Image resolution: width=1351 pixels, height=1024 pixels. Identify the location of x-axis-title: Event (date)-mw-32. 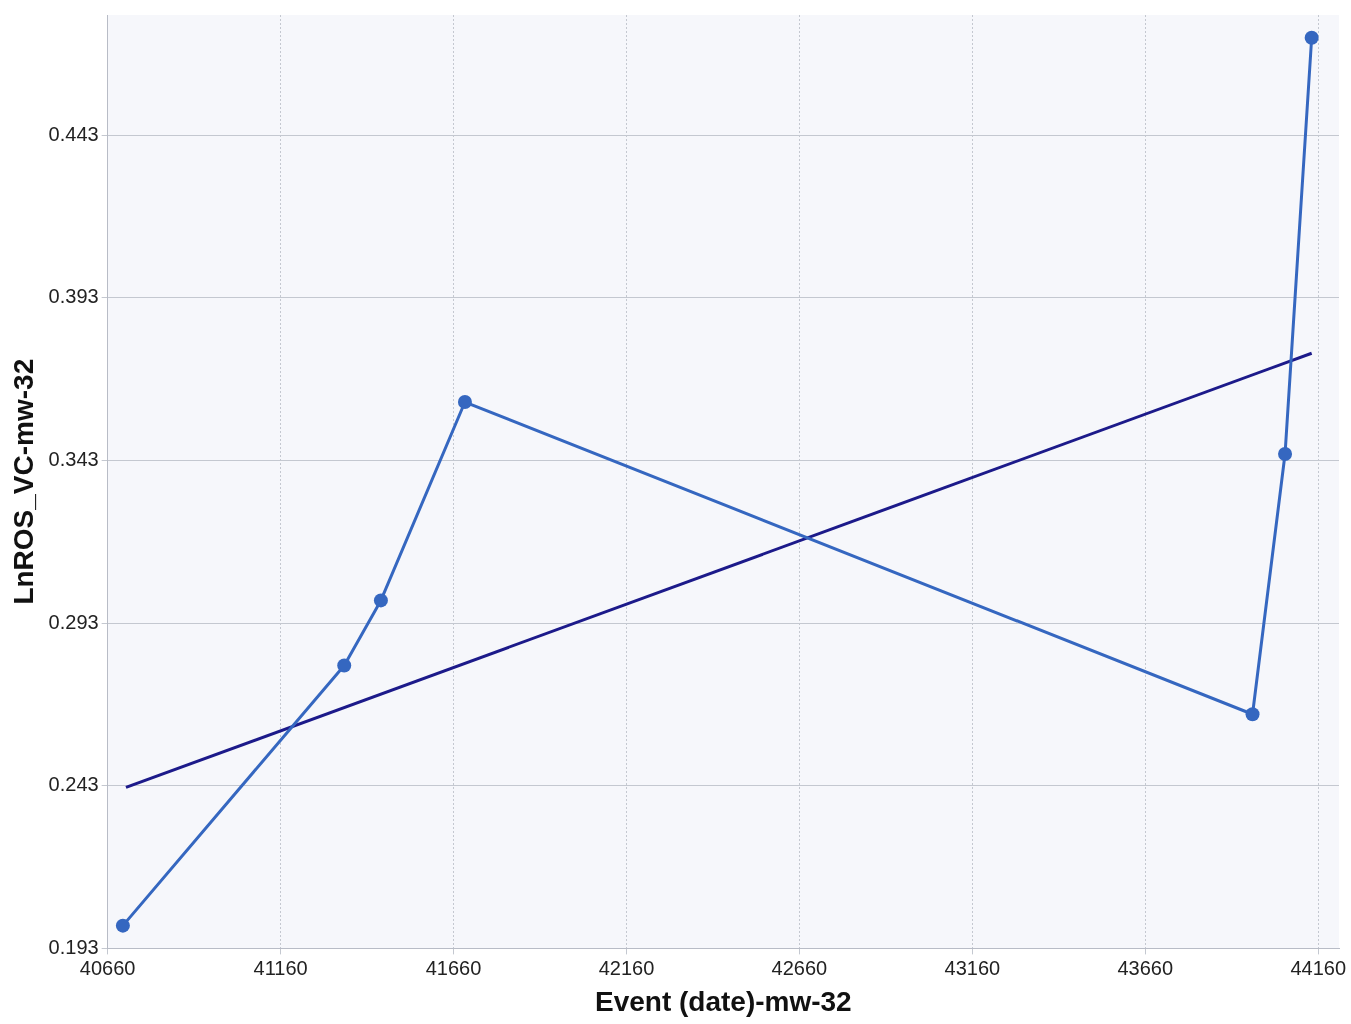
(723, 1001).